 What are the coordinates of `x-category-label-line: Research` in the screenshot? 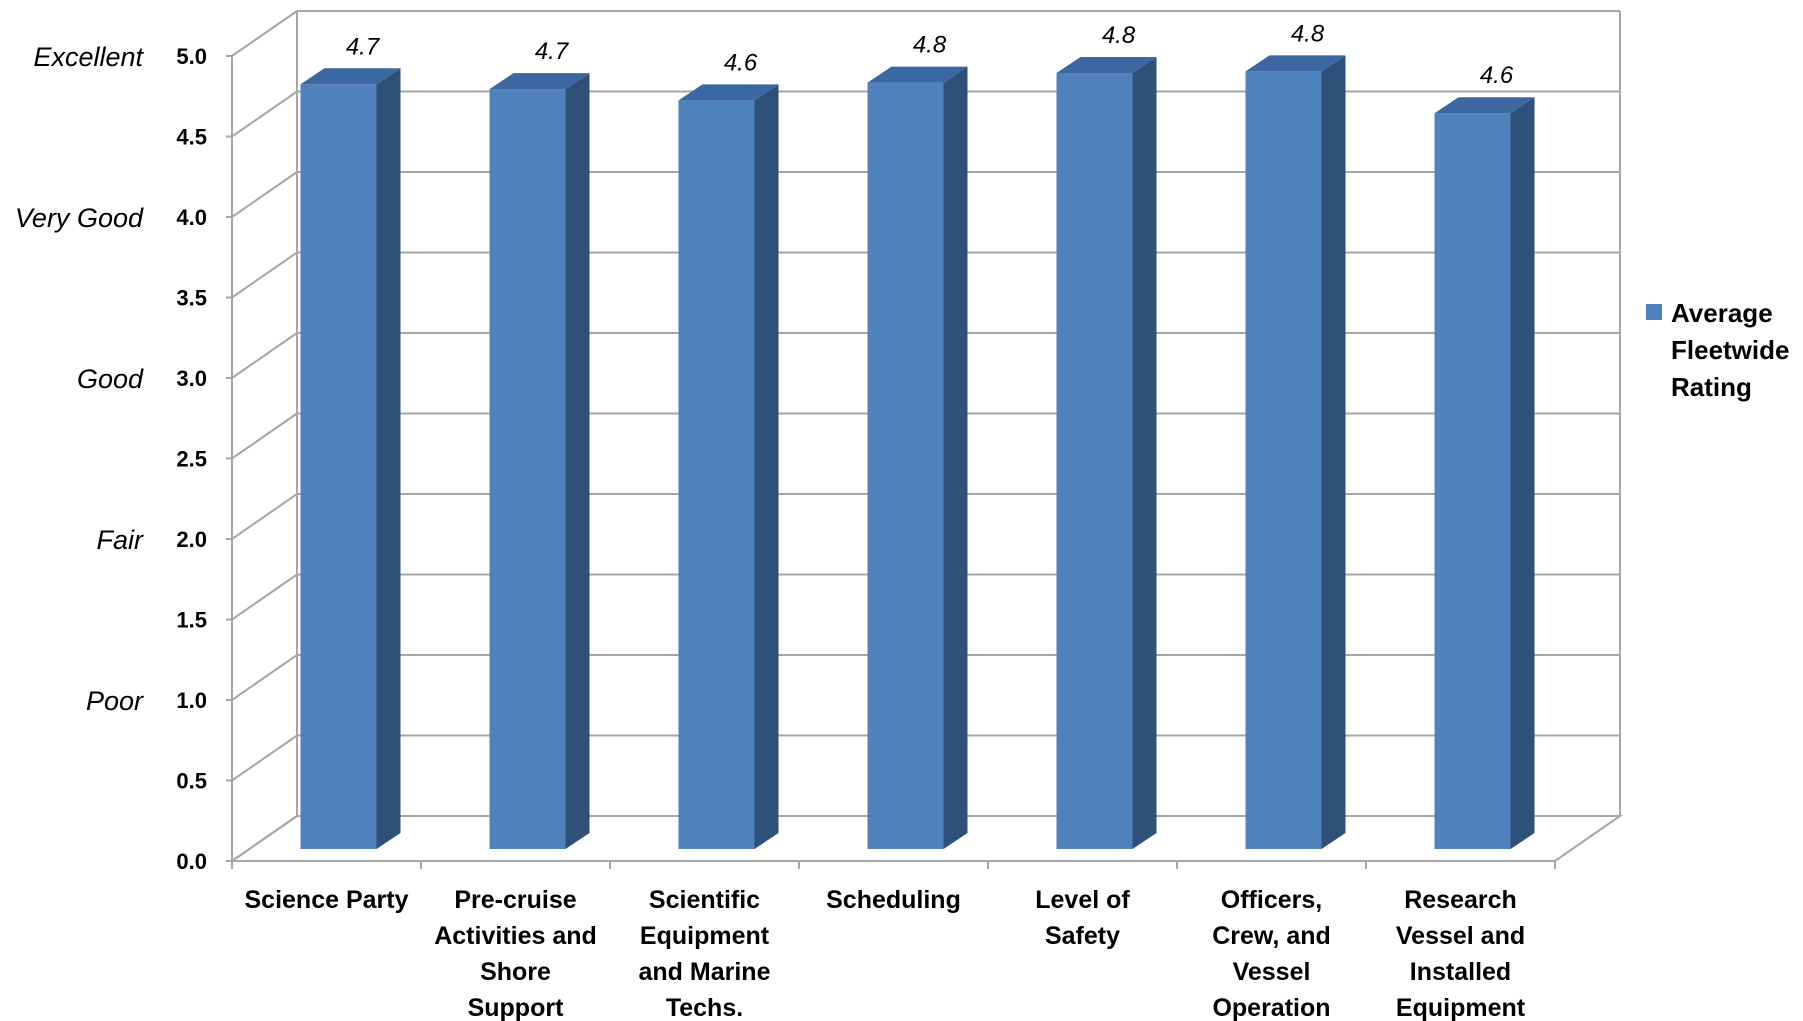 It's located at (1460, 900).